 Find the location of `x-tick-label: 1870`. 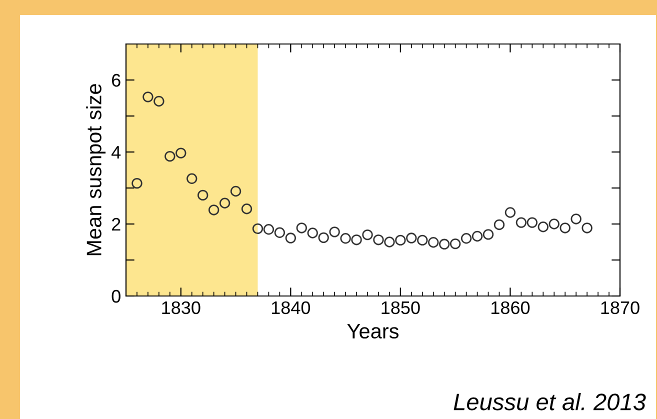

x-tick-label: 1870 is located at coordinates (620, 307).